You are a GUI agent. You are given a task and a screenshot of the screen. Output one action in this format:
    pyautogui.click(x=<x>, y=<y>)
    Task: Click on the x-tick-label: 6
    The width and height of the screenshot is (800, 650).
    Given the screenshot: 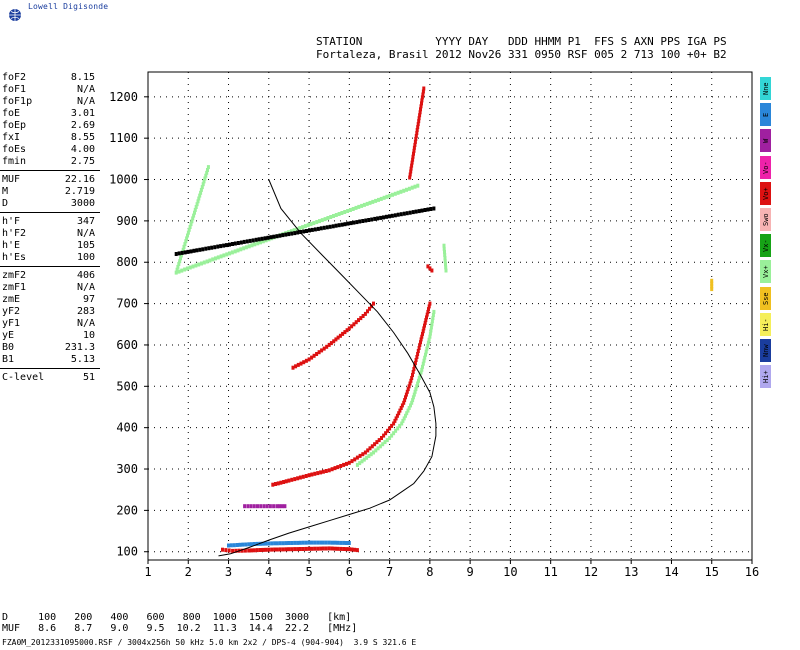 What is the action you would take?
    pyautogui.click(x=349, y=572)
    